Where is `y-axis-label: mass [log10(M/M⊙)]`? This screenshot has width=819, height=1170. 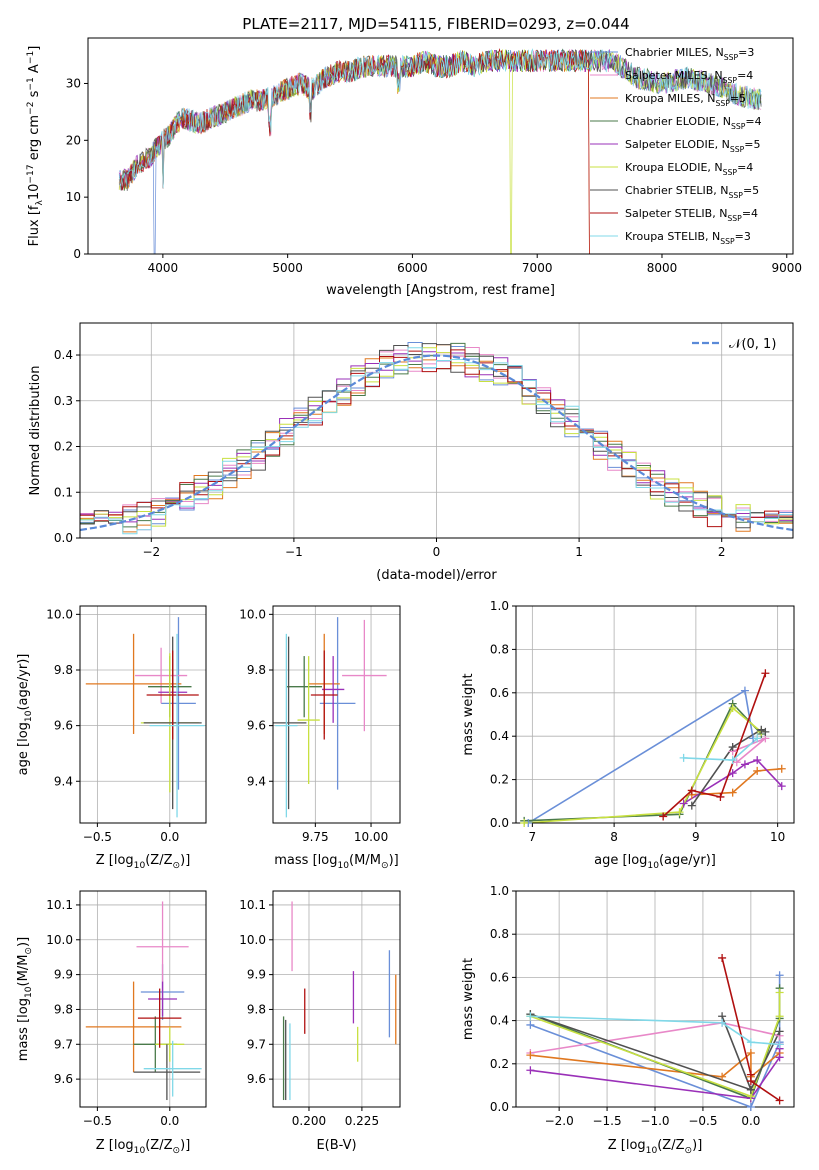
y-axis-label: mass [log10(M/M⊙)] is located at coordinates (25, 999).